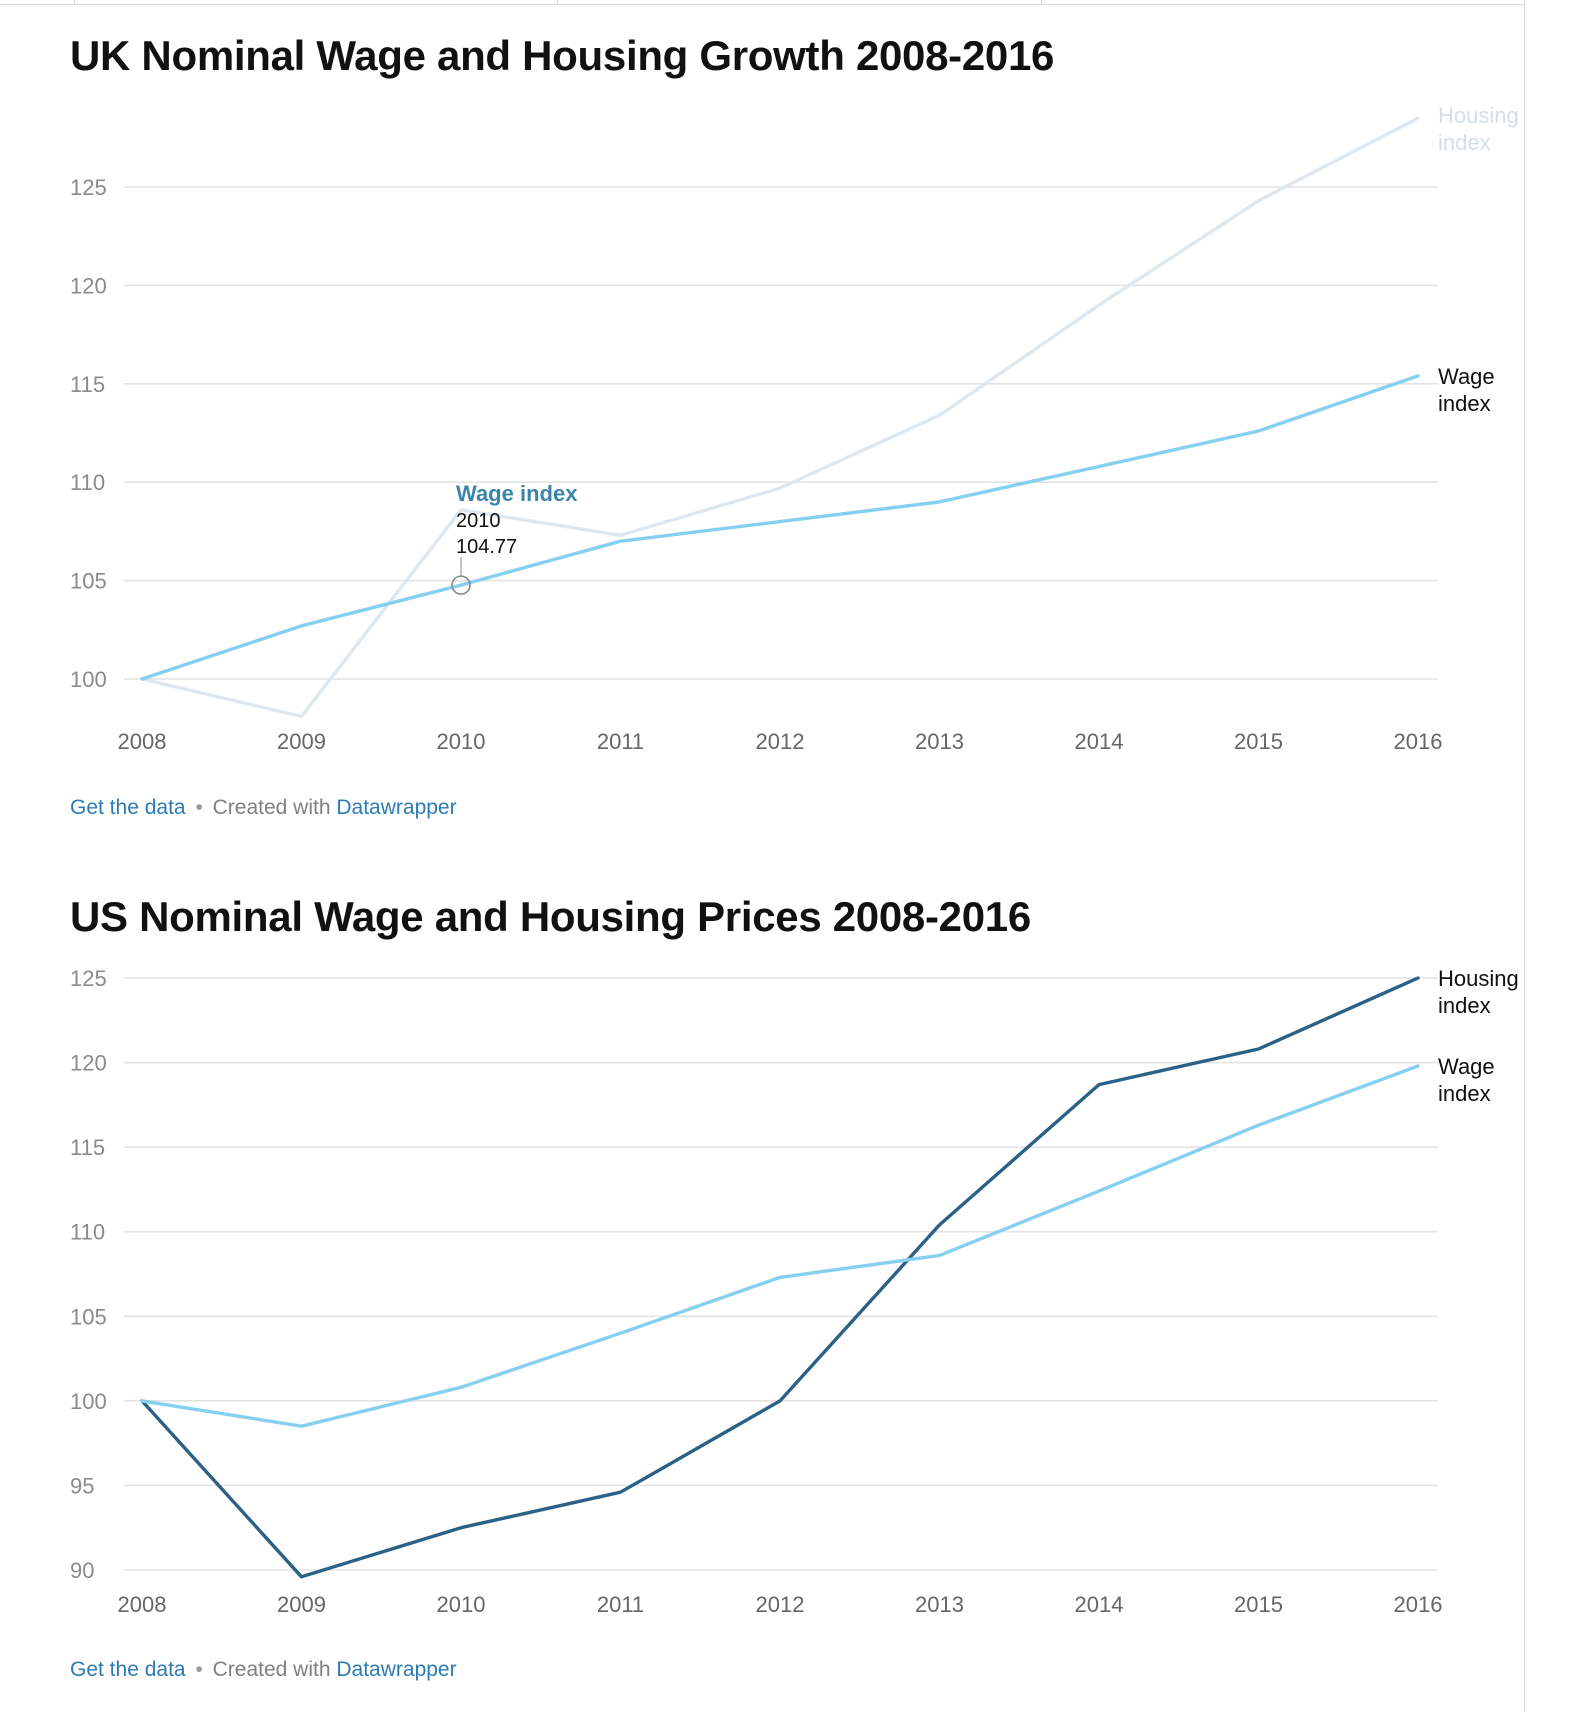 This screenshot has height=1712, width=1584. I want to click on uk-chart-footer: Get the data • Created with Datawrapper, so click(263, 808).